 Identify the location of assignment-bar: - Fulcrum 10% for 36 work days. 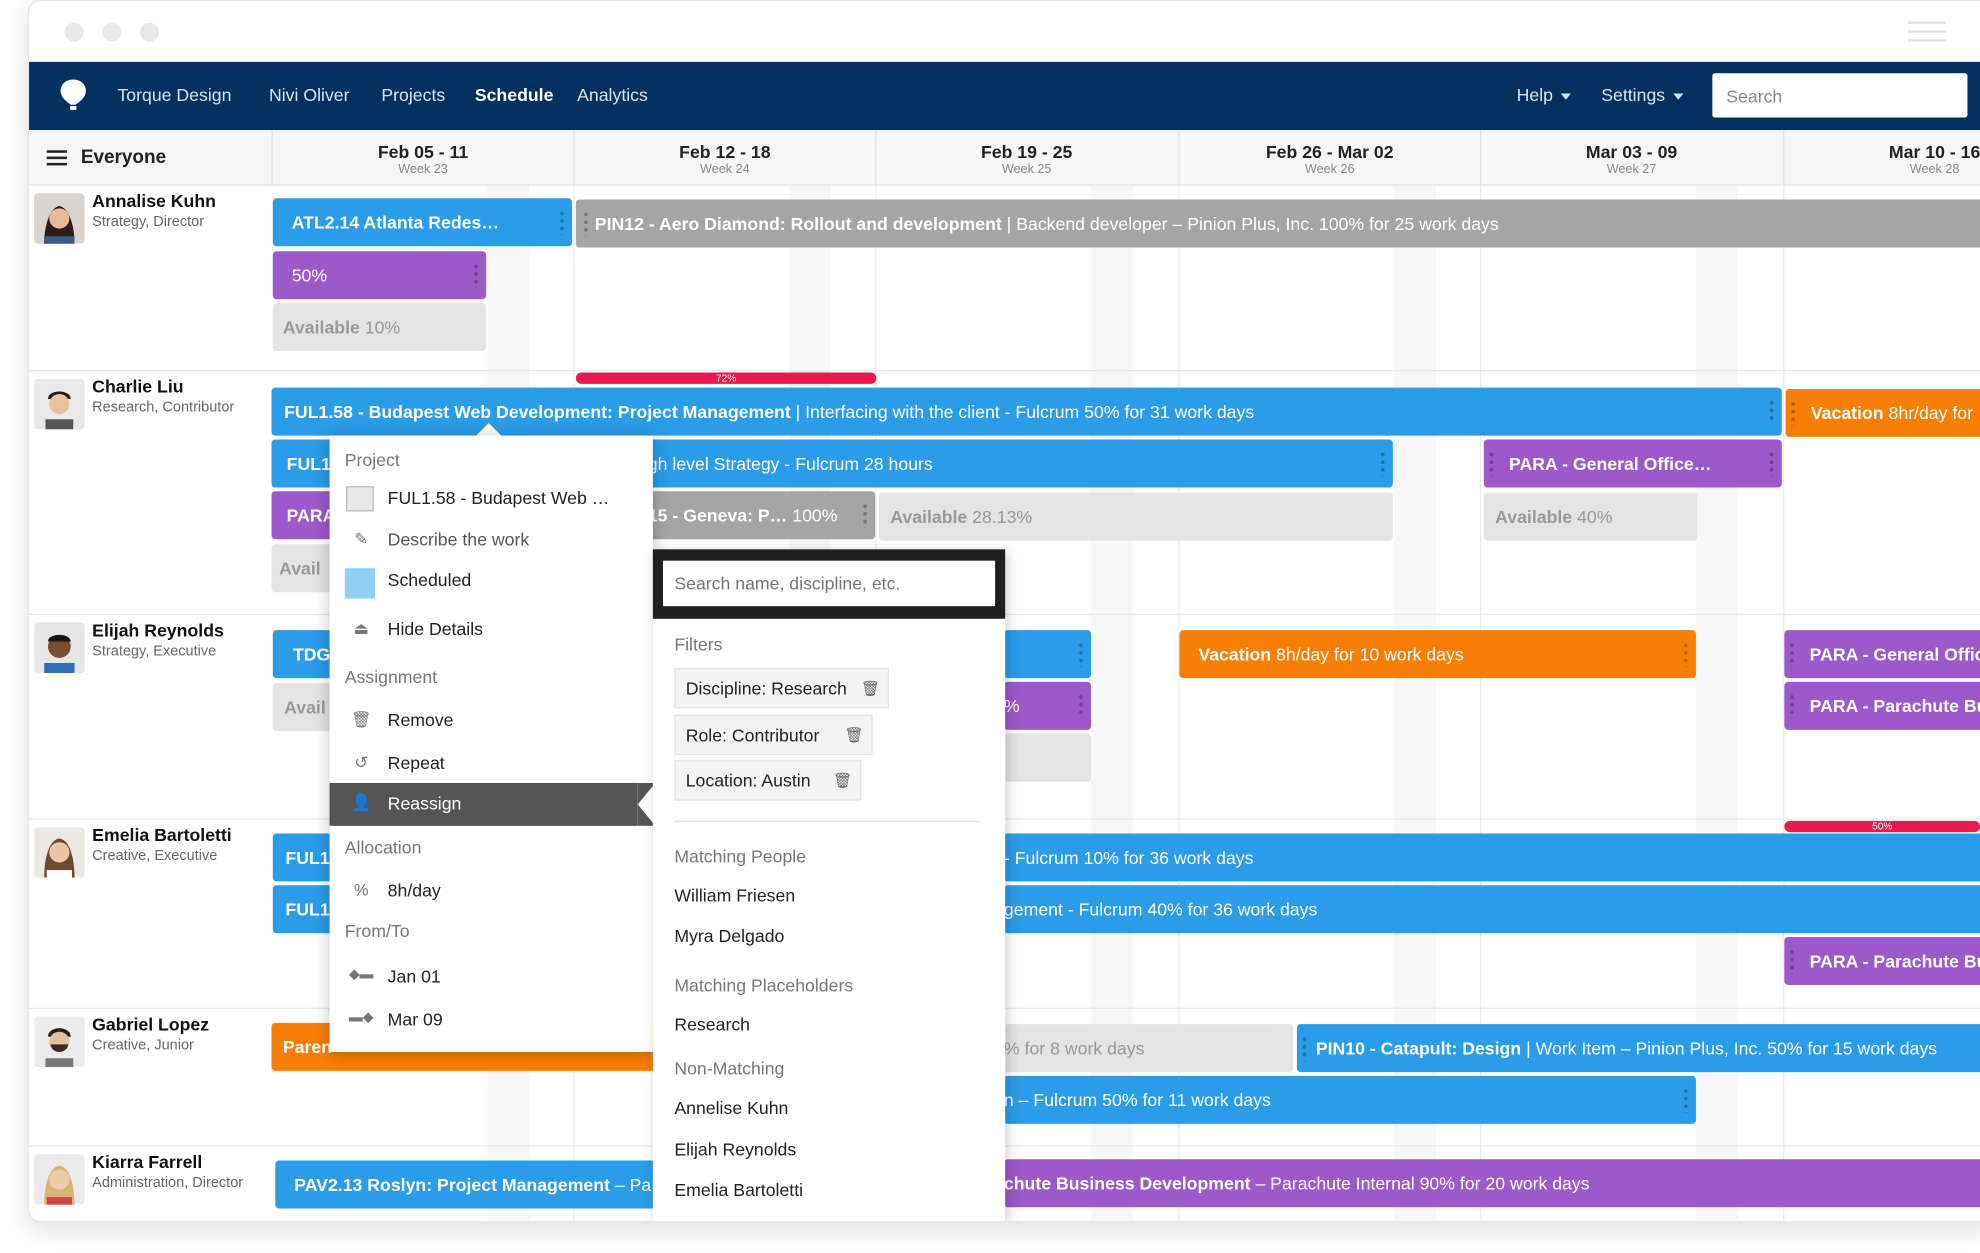
(1491, 857).